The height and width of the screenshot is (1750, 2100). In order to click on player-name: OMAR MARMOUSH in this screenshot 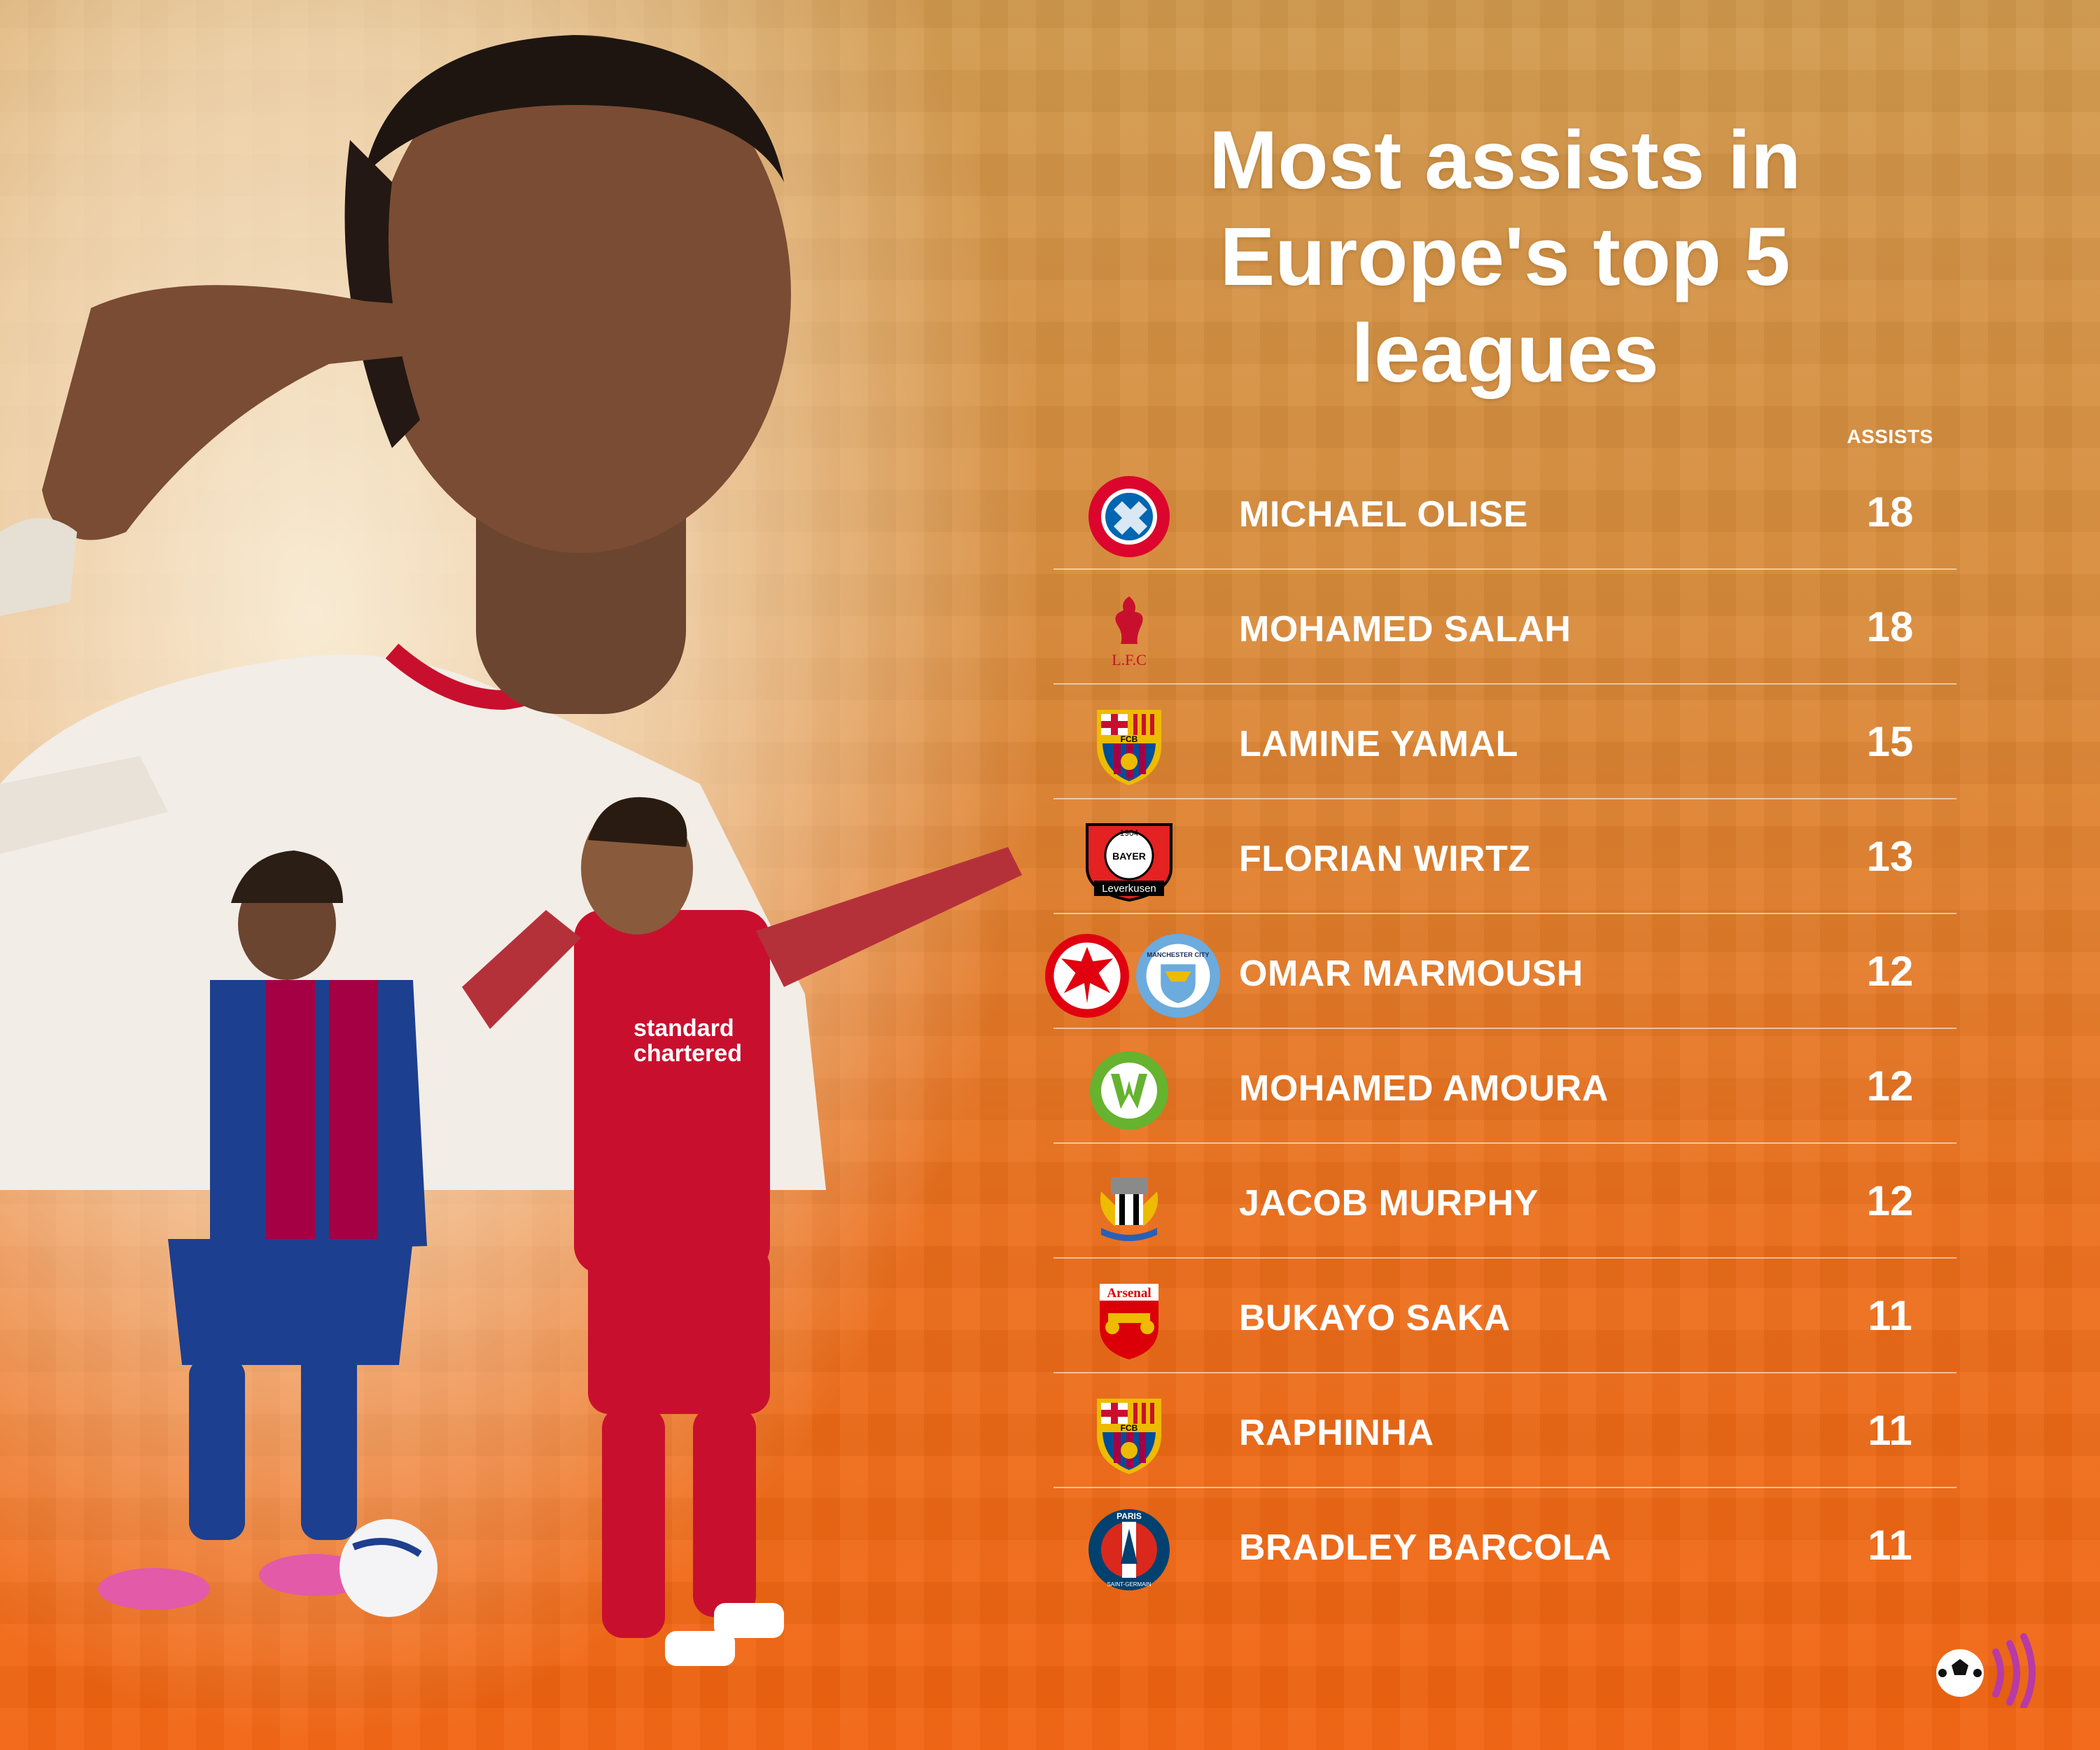, I will do `click(1411, 973)`.